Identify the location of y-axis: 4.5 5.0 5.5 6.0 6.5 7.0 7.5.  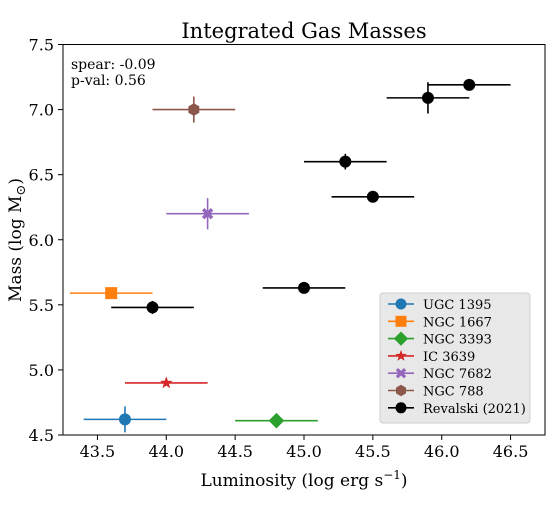
(46, 240).